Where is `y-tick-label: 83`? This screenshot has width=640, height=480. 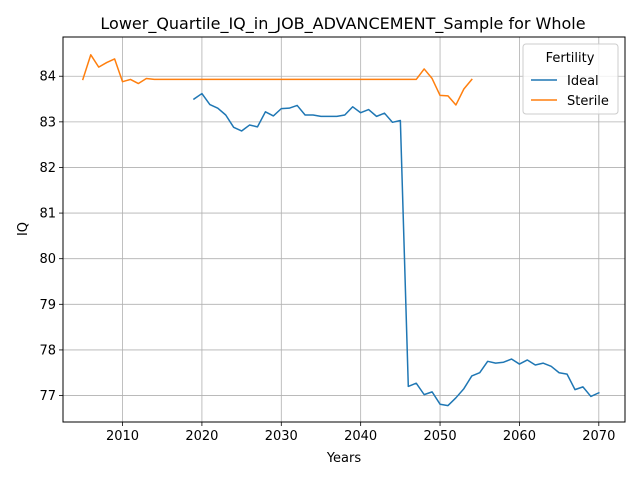 y-tick-label: 83 is located at coordinates (47, 122).